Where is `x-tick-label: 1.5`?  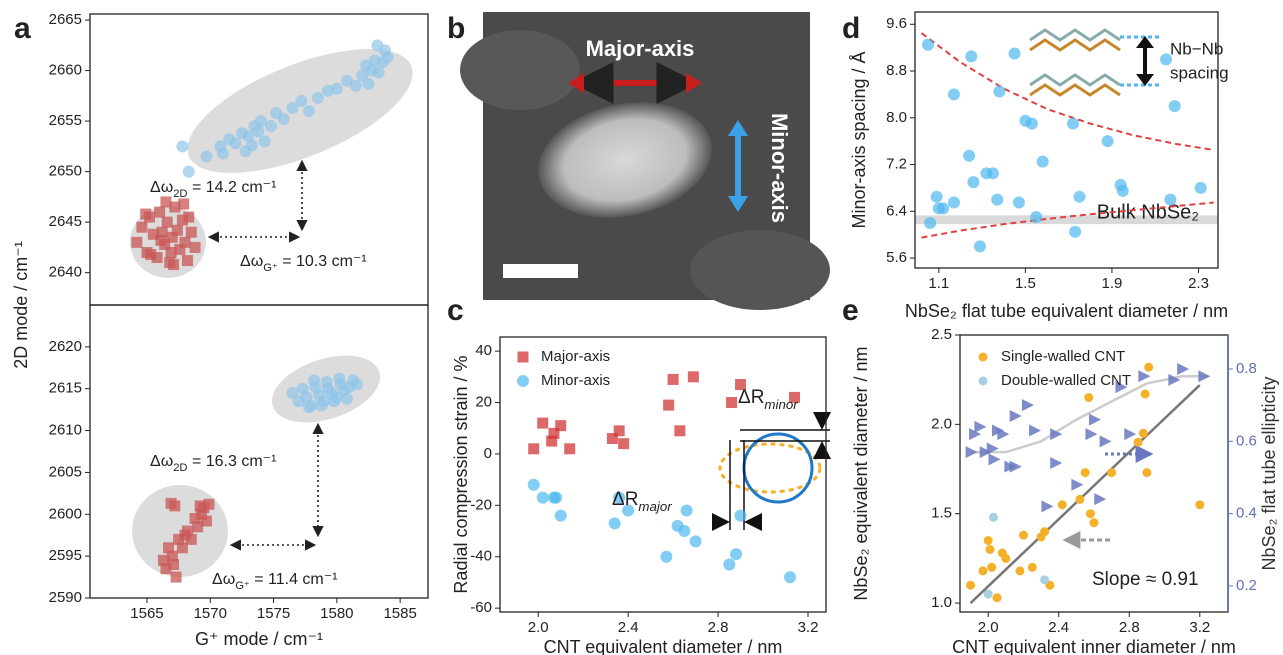
x-tick-label: 1.5 is located at coordinates (1025, 283).